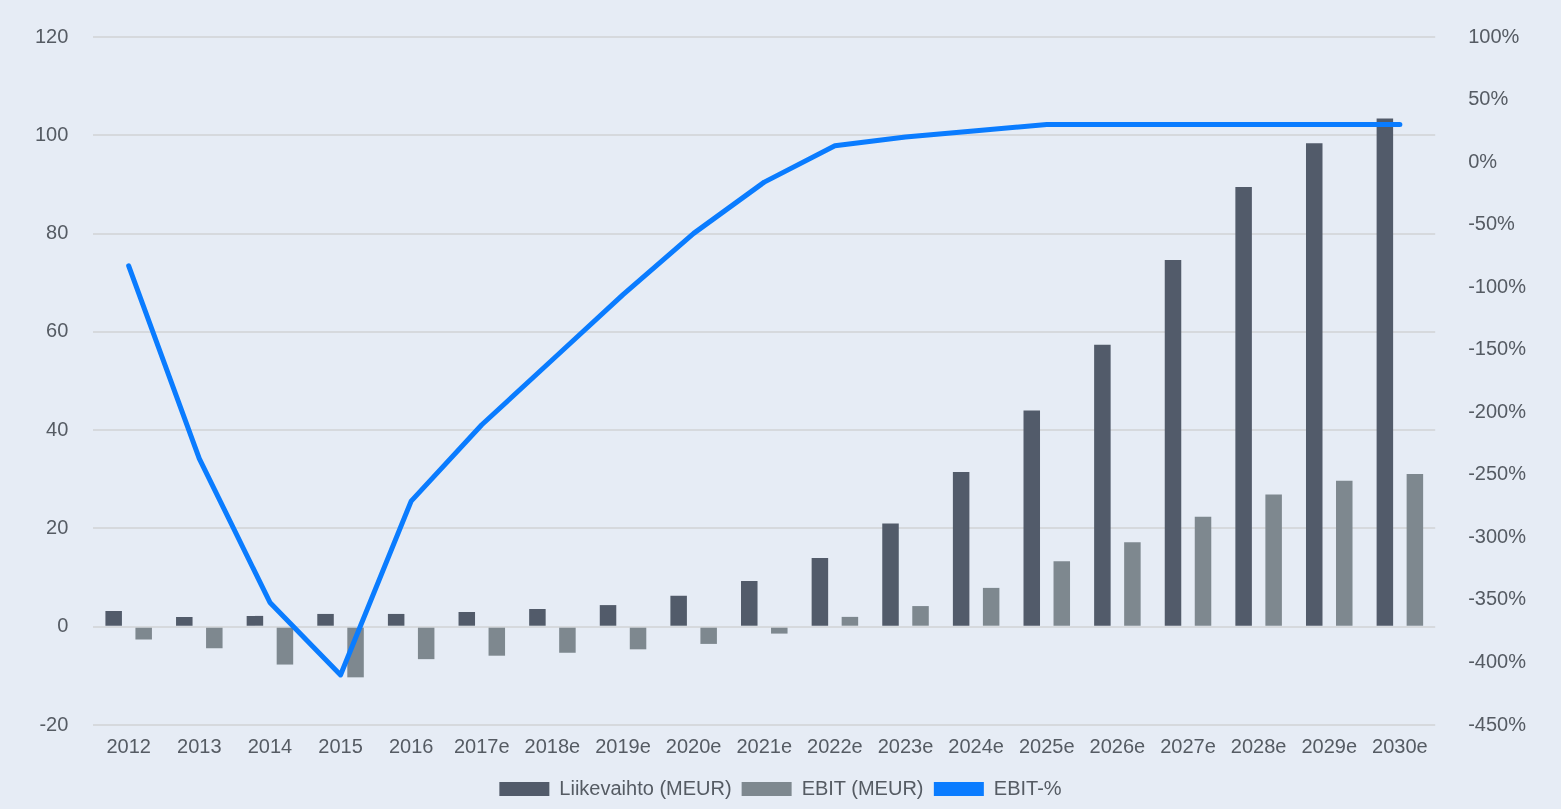  What do you see at coordinates (57, 232) in the screenshot?
I see `y-tick-label: 80` at bounding box center [57, 232].